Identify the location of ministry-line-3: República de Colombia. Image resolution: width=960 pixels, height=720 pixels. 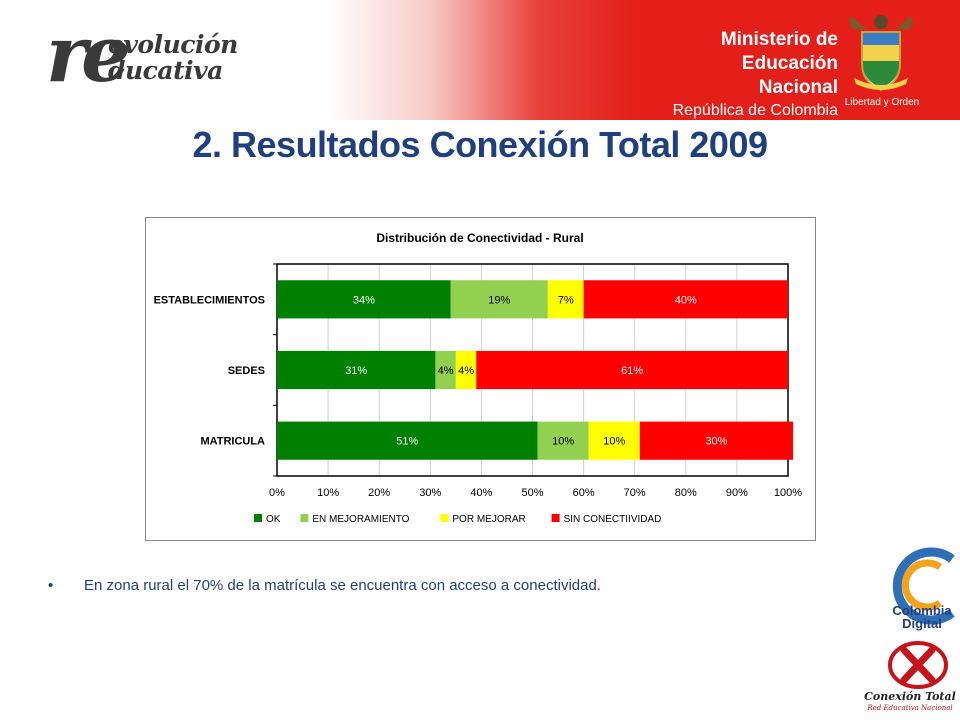
(755, 110).